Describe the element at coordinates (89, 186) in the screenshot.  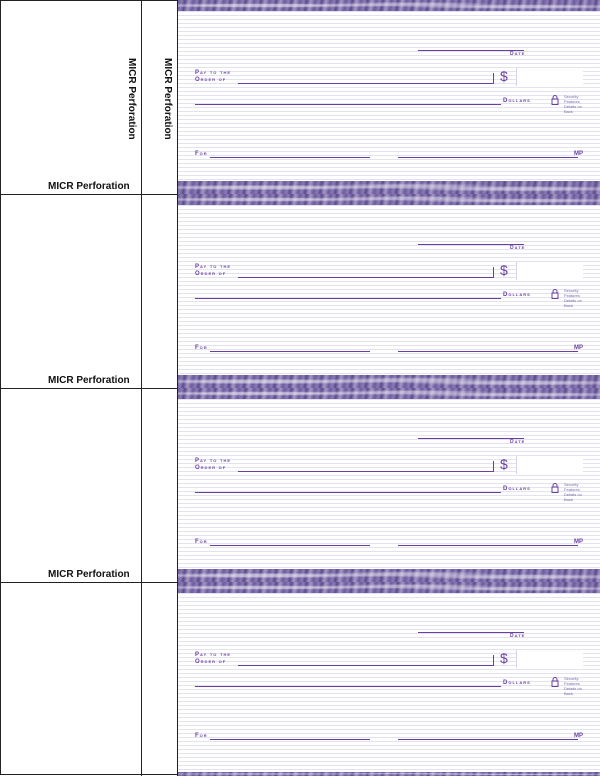
I see `perforation-label-1: MICR Perforation` at that location.